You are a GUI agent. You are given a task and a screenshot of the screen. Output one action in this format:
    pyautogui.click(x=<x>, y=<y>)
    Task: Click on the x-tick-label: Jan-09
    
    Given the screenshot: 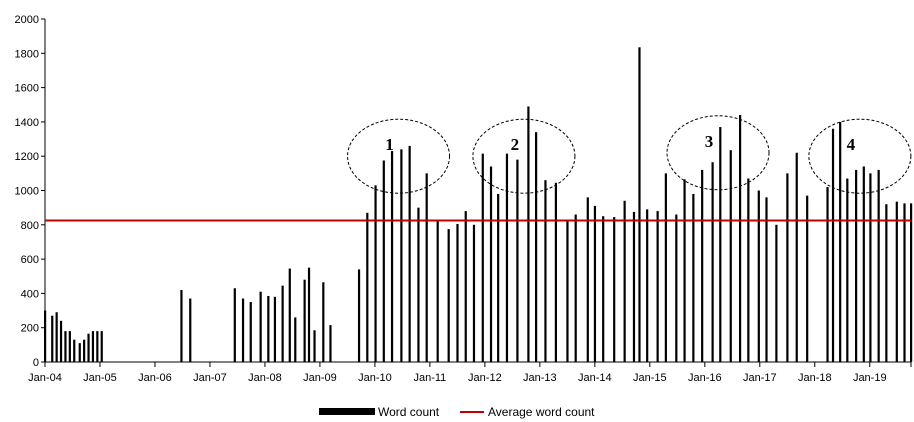 What is the action you would take?
    pyautogui.click(x=320, y=378)
    